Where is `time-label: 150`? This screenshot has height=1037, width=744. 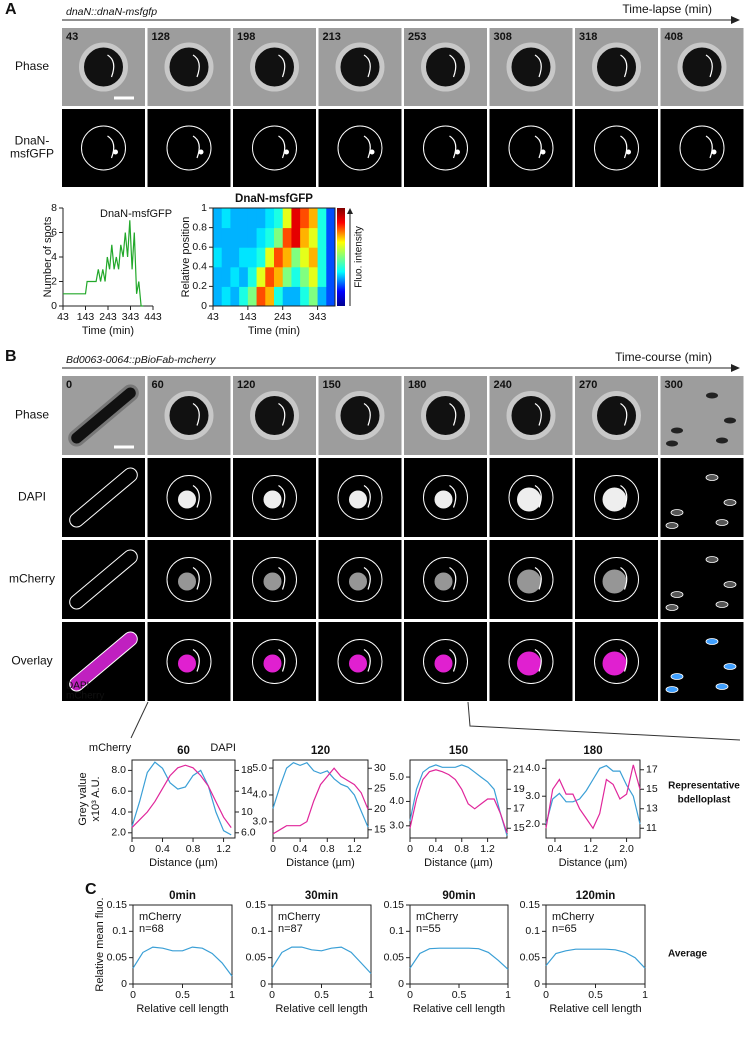
time-label: 150 is located at coordinates (332, 385).